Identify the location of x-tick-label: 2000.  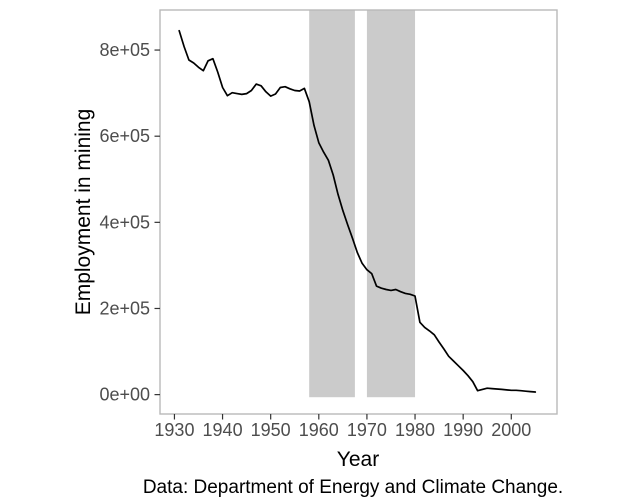
(511, 430).